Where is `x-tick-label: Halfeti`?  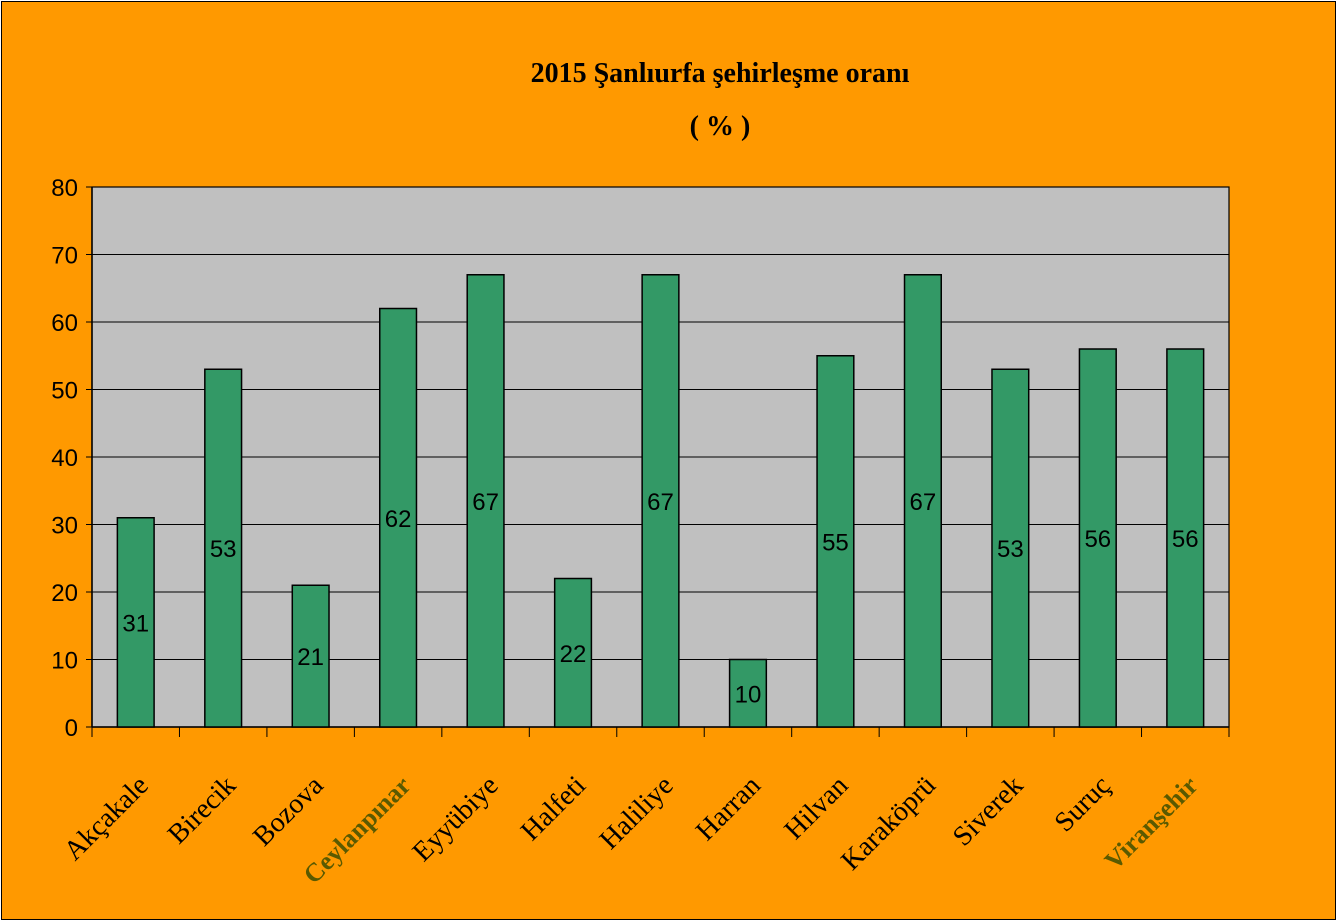 x-tick-label: Halfeti is located at coordinates (553, 808).